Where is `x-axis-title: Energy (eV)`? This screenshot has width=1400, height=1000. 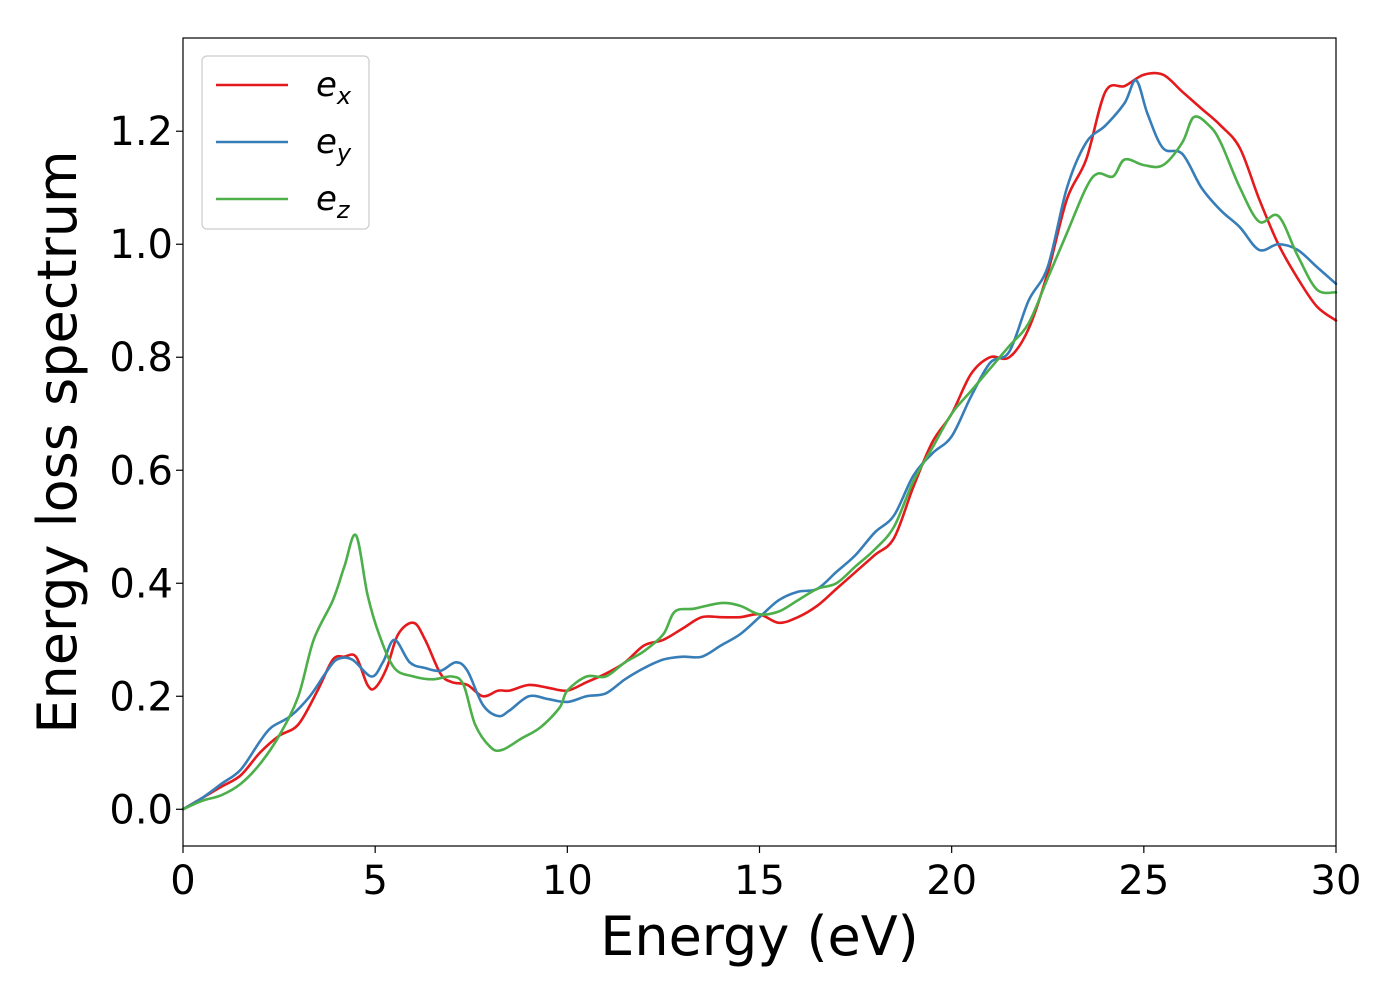 x-axis-title: Energy (eV) is located at coordinates (759, 936).